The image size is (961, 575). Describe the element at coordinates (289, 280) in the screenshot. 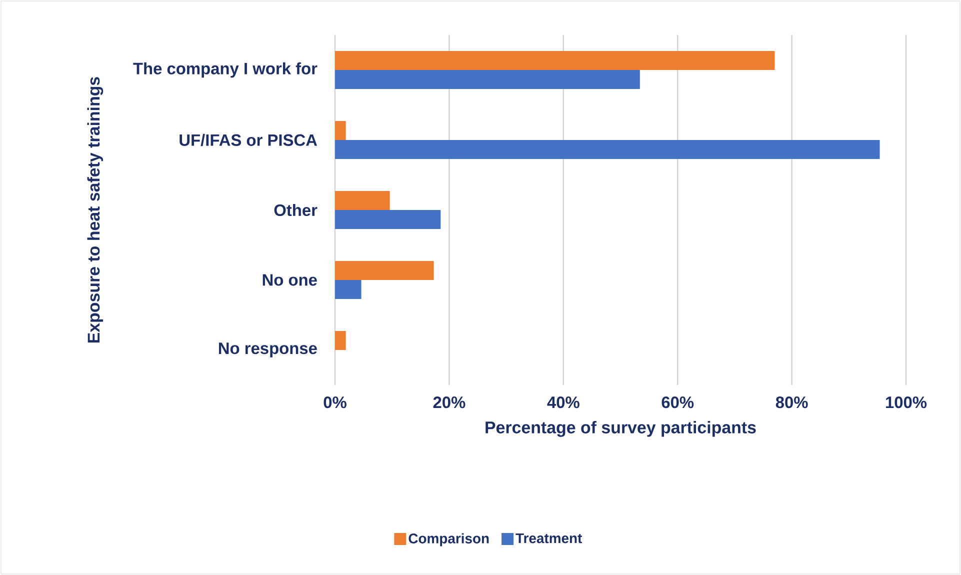

I see `y-tick-label: No one` at that location.